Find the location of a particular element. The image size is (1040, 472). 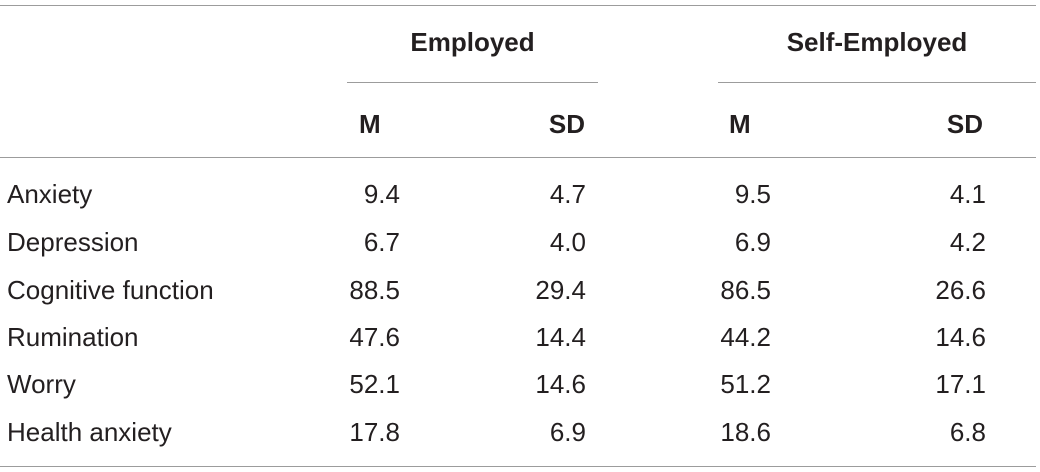

group-header-self-employed: Self-Employed is located at coordinates (877, 42).